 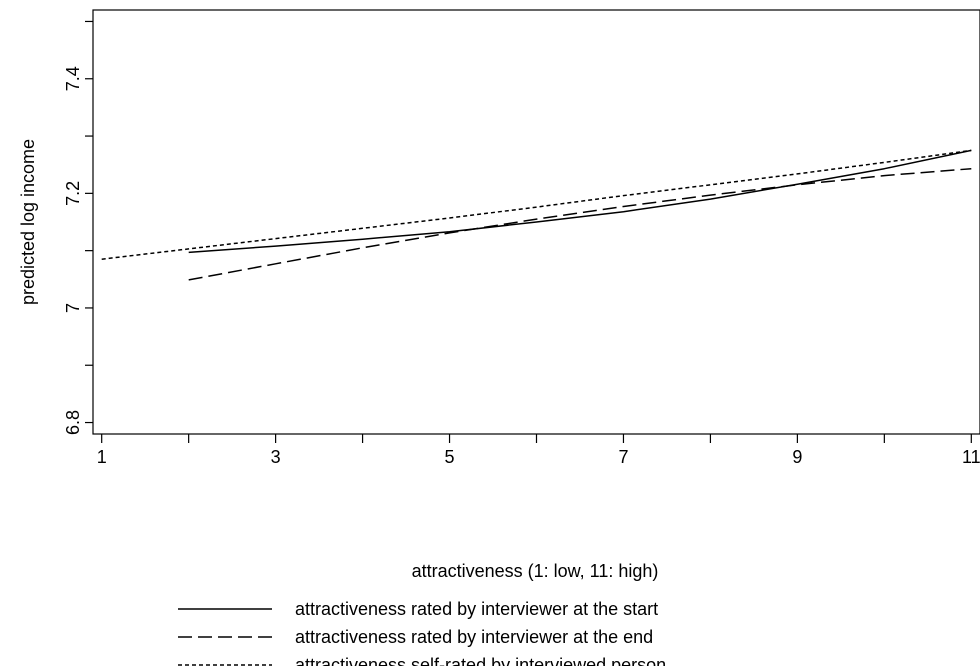 I want to click on x-tick-label: 7, so click(x=623, y=457).